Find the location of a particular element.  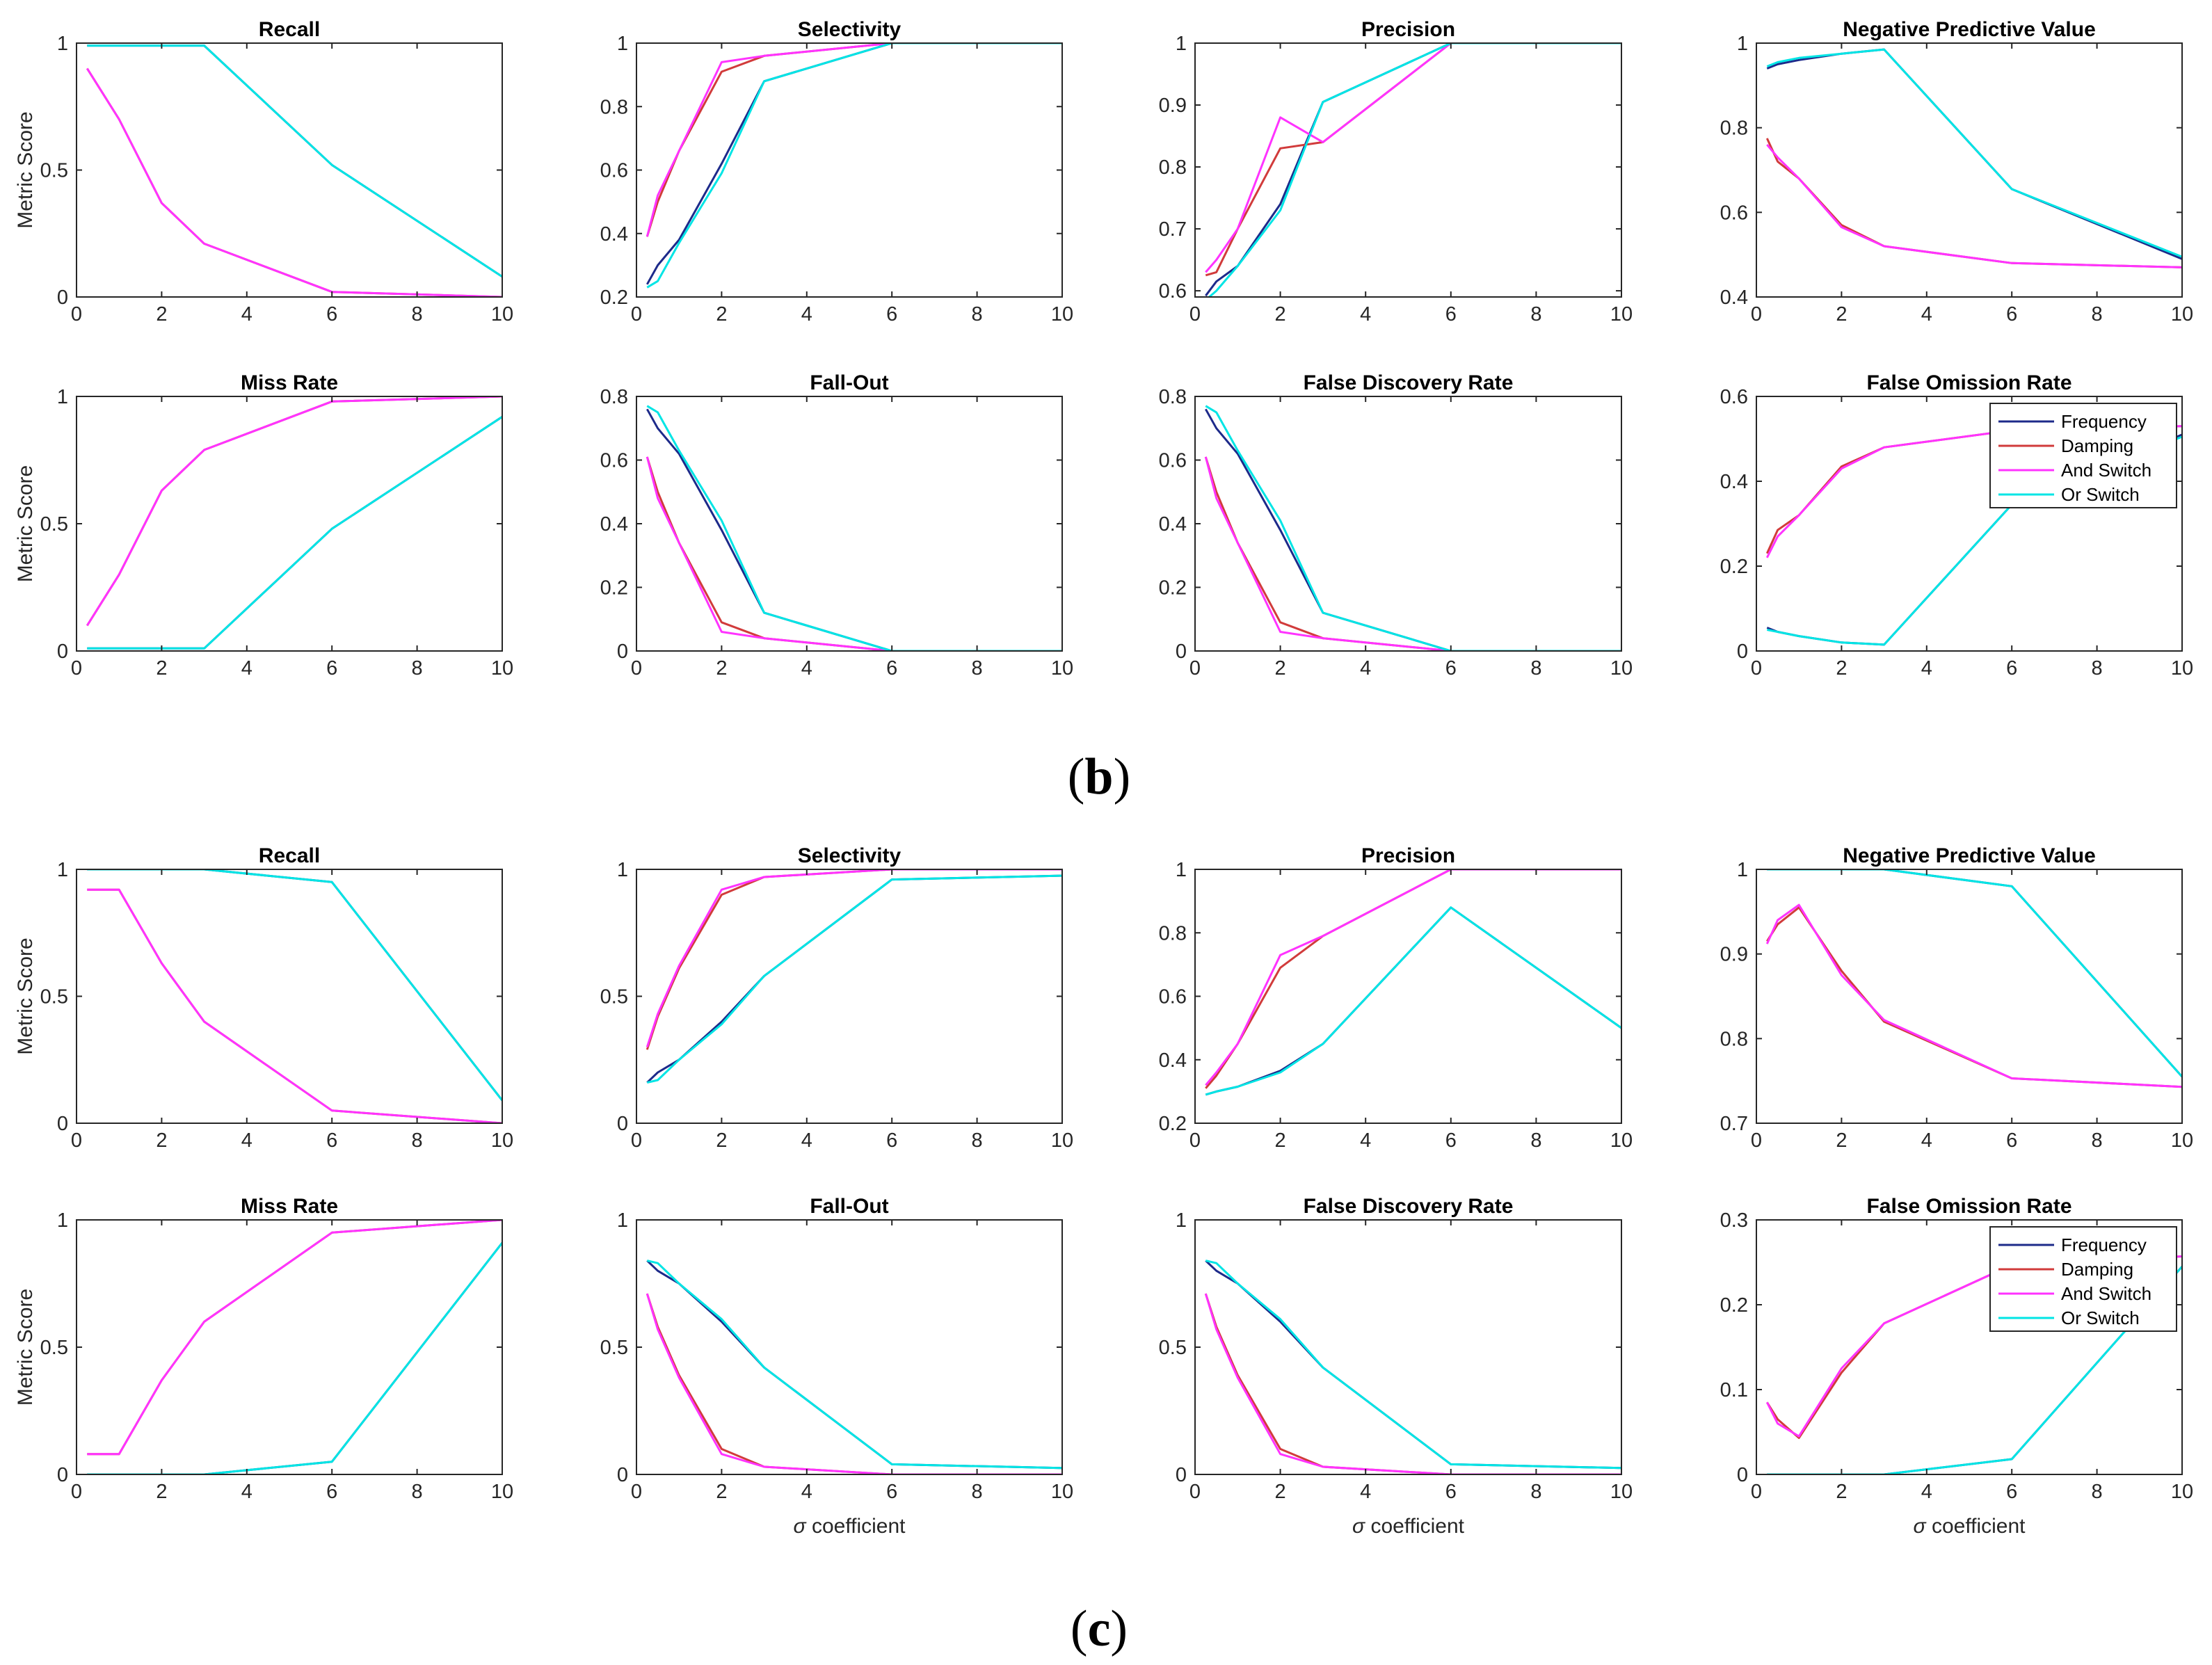

chart-c-negative-predictive-value-title: Negative Predictive Value is located at coordinates (1969, 855).